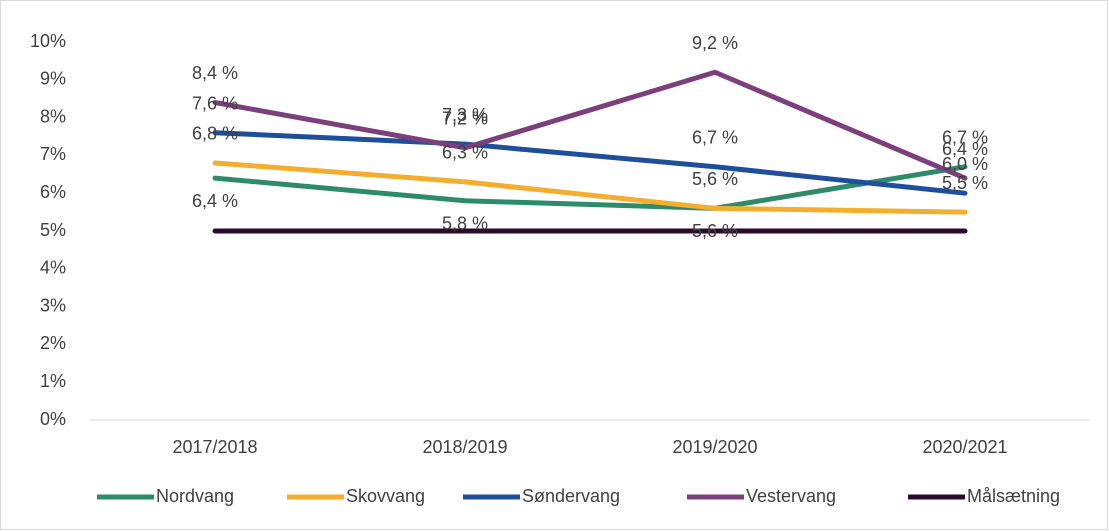  What do you see at coordinates (1013, 496) in the screenshot?
I see `legend-label: Målsætning` at bounding box center [1013, 496].